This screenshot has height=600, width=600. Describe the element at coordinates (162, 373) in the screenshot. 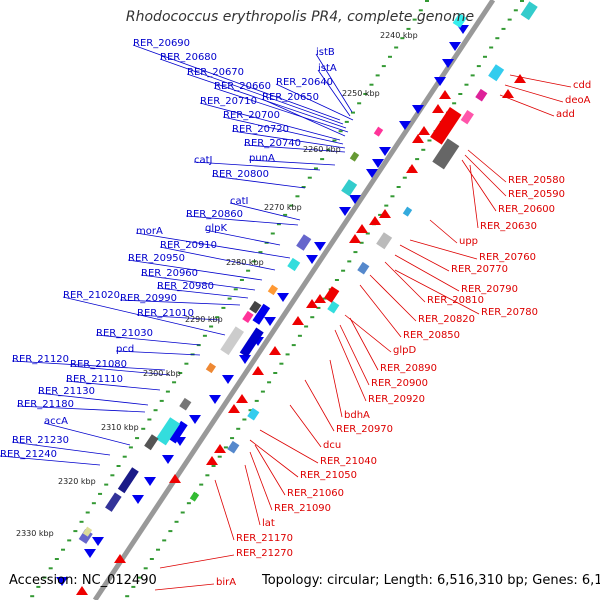

I see `kbp-tick-label: 2300 kbp` at that location.